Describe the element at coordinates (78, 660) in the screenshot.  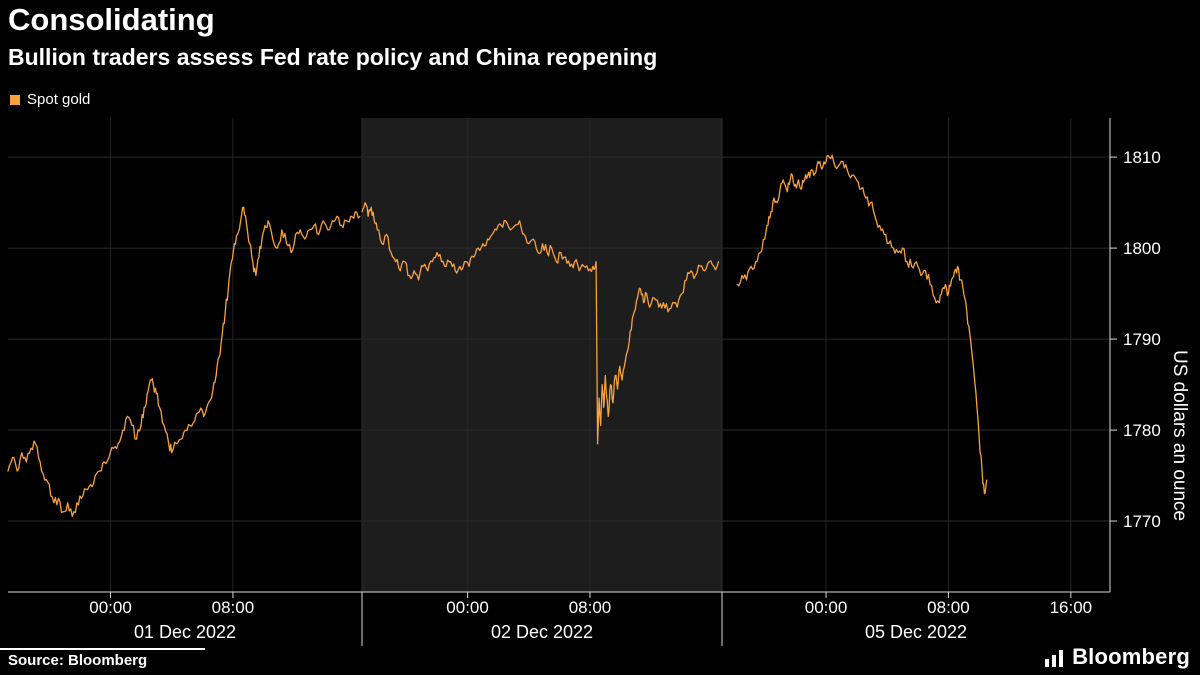
I see `source-note: Source: Bloomberg` at that location.